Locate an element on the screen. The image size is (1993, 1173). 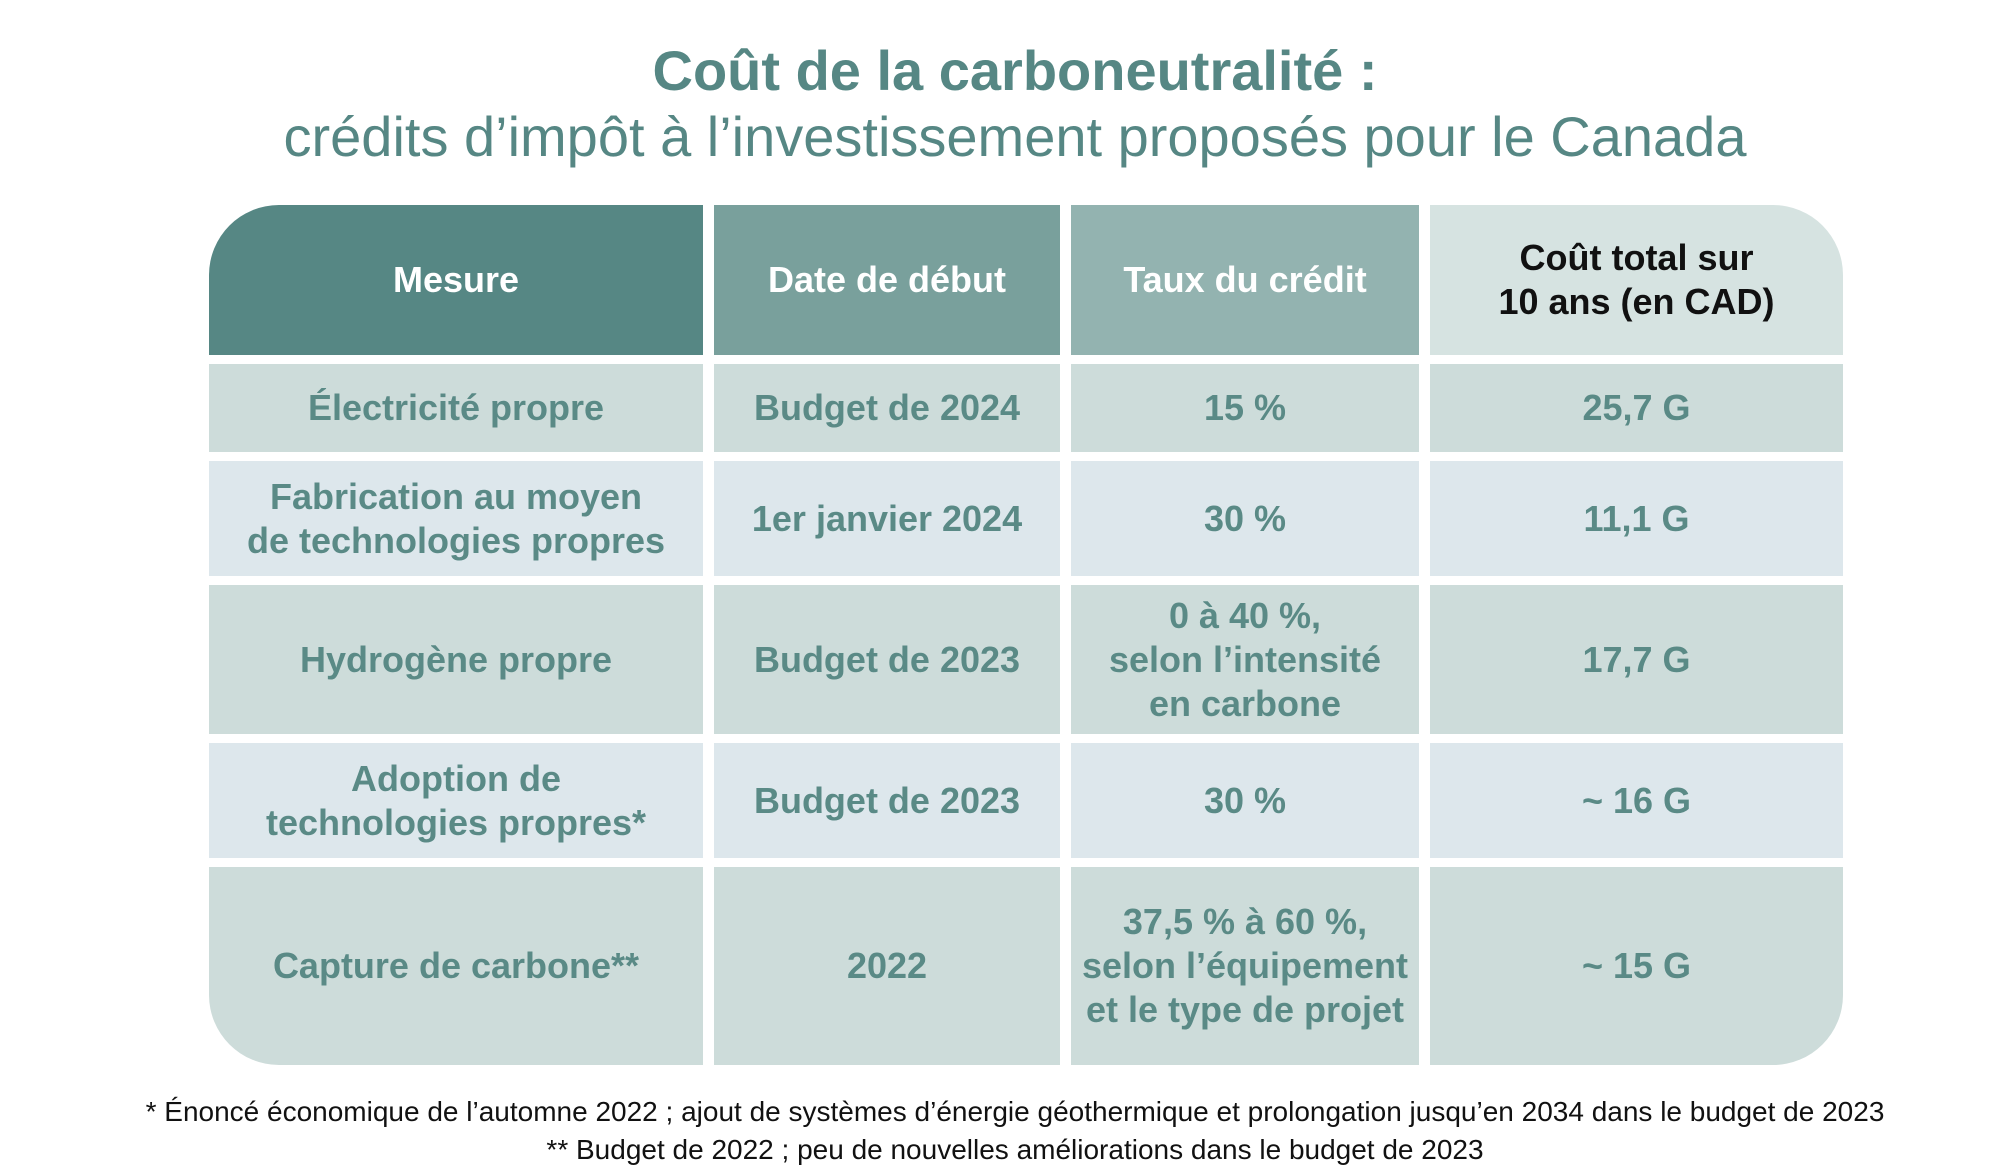
table-cell: ~ 16 G is located at coordinates (1636, 800).